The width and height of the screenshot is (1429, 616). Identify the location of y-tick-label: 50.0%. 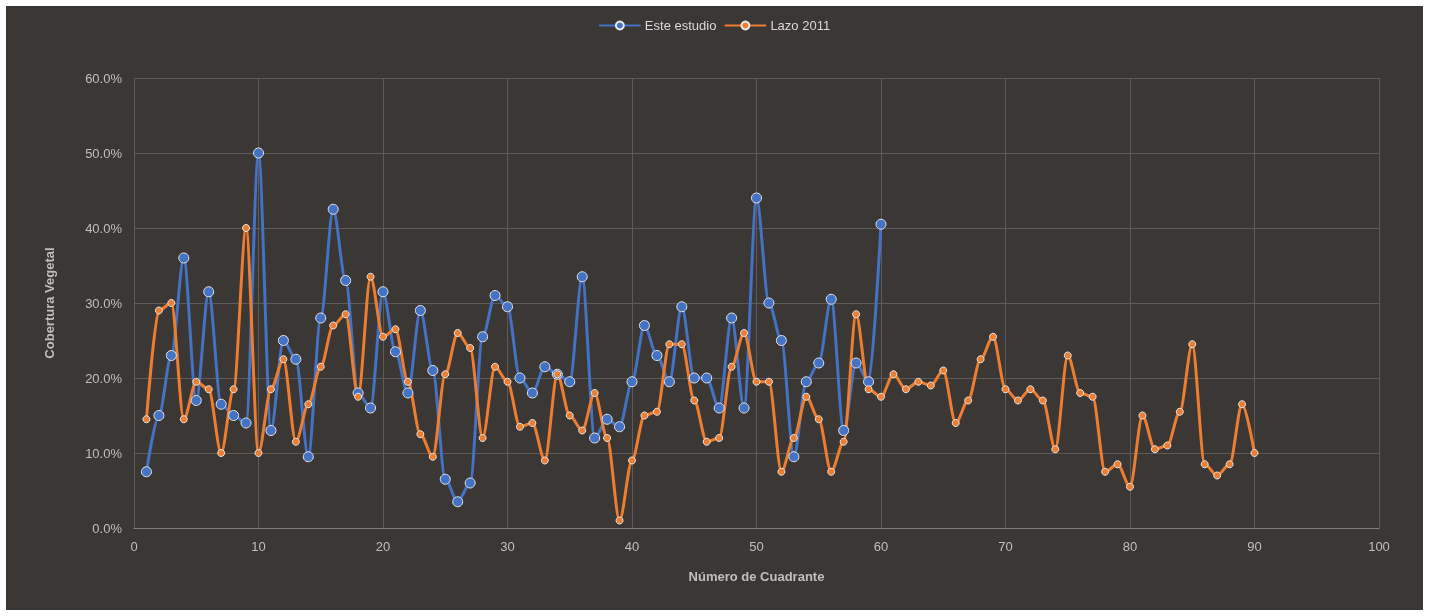
(104, 153).